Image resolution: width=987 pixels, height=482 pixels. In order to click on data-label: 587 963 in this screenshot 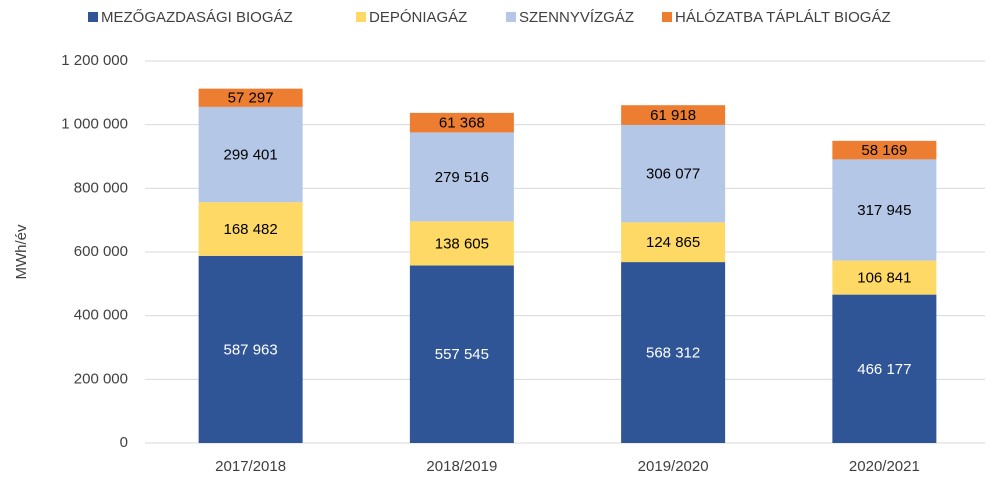, I will do `click(251, 349)`.